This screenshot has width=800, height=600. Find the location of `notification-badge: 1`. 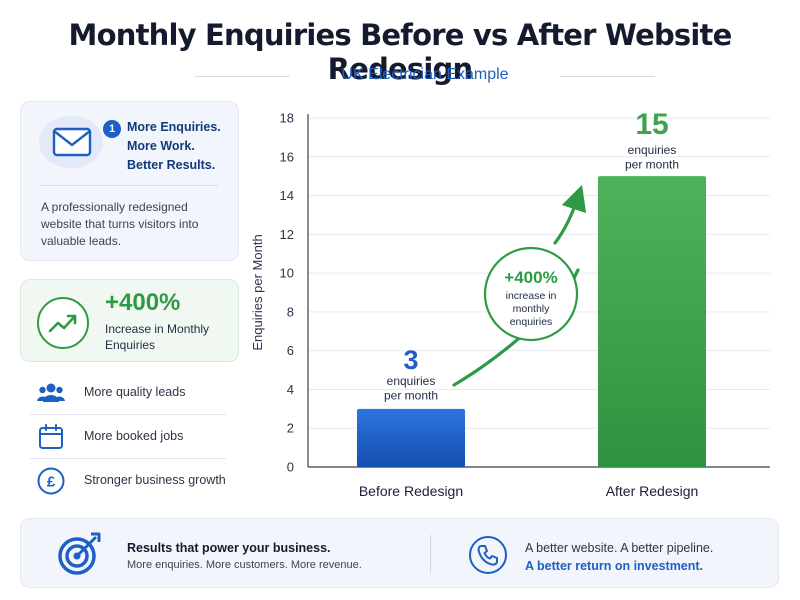

notification-badge: 1 is located at coordinates (112, 129).